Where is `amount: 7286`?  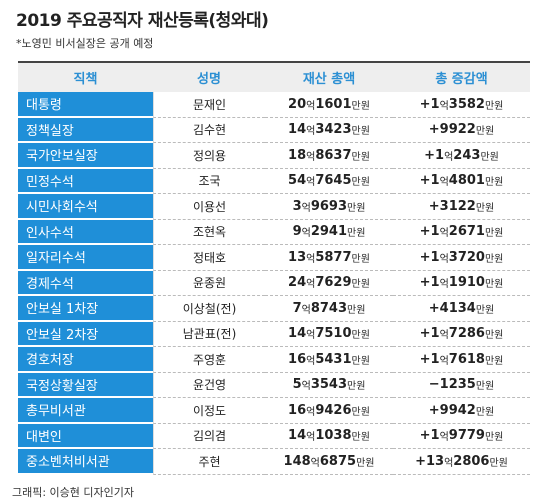 amount: 7286 is located at coordinates (466, 334).